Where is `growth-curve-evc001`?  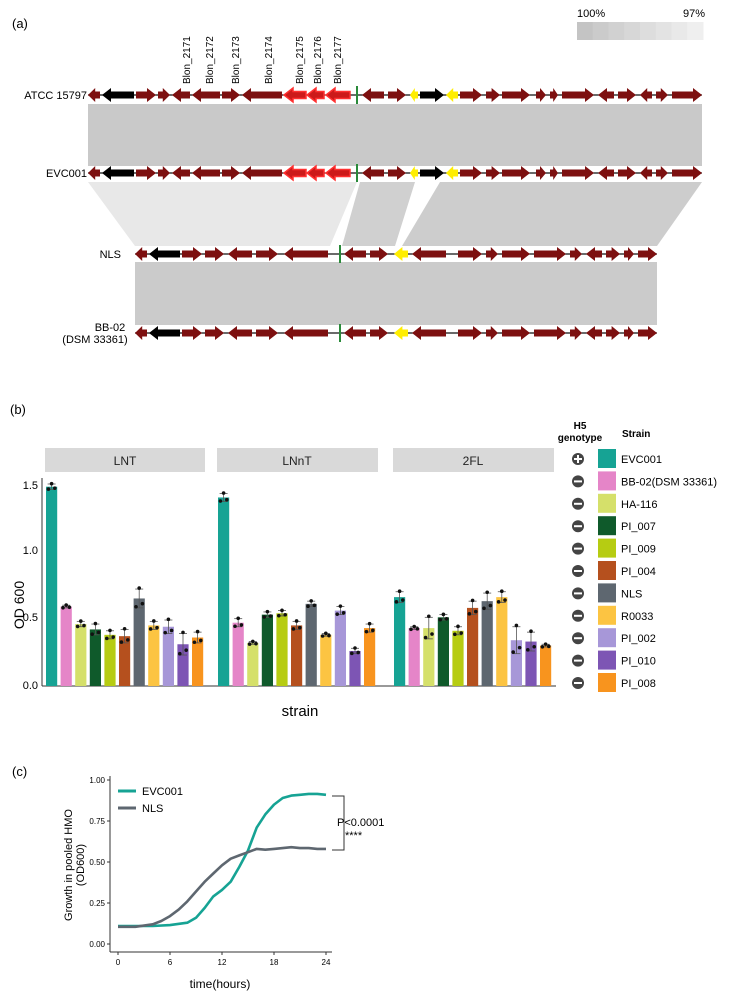
growth-curve-evc001 is located at coordinates (222, 860).